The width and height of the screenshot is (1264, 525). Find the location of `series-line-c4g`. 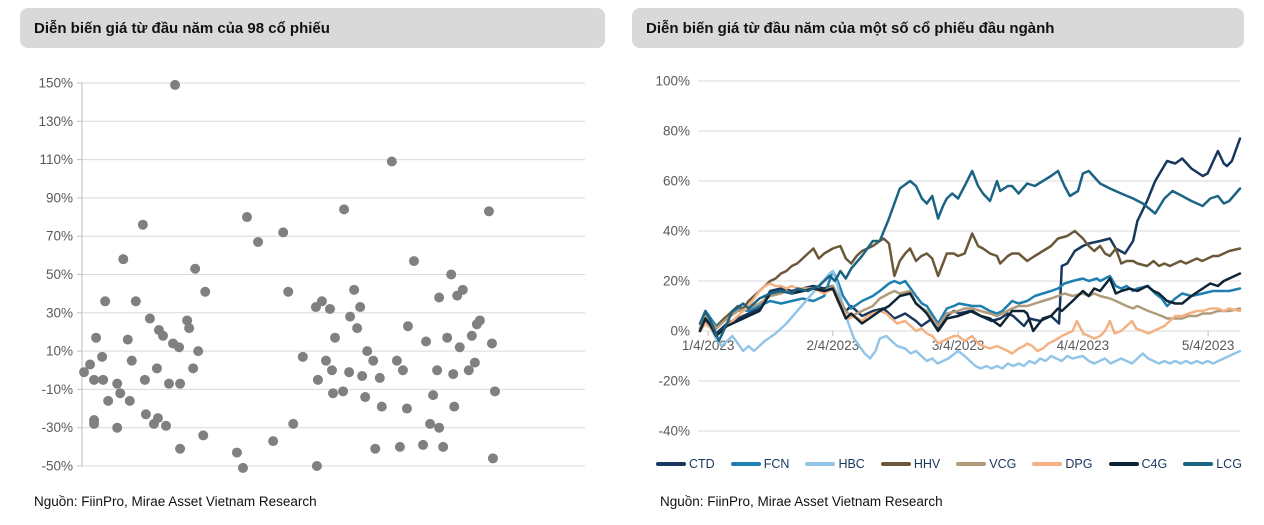

series-line-c4g is located at coordinates (970, 305).